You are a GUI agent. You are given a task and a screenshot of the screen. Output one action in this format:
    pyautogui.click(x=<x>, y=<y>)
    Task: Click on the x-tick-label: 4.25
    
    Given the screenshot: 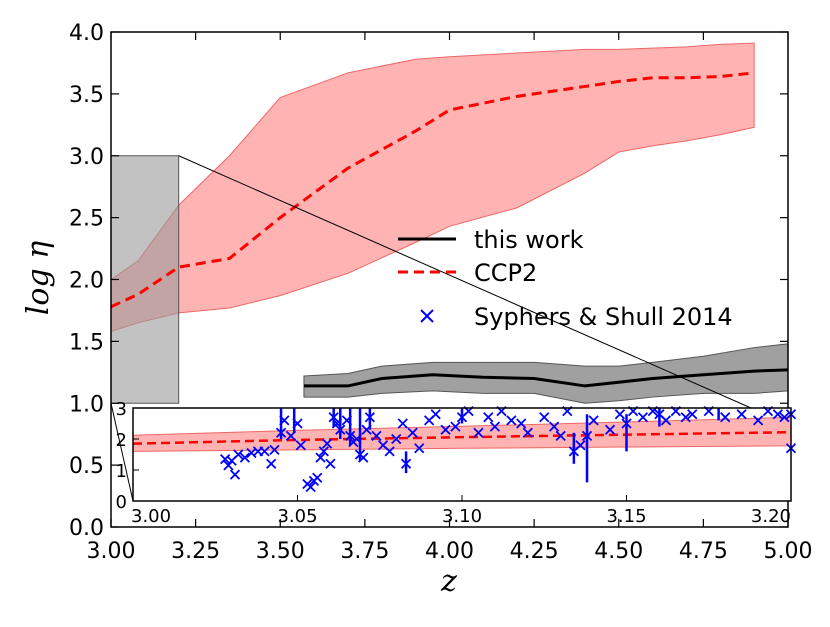 What is the action you would take?
    pyautogui.click(x=534, y=551)
    